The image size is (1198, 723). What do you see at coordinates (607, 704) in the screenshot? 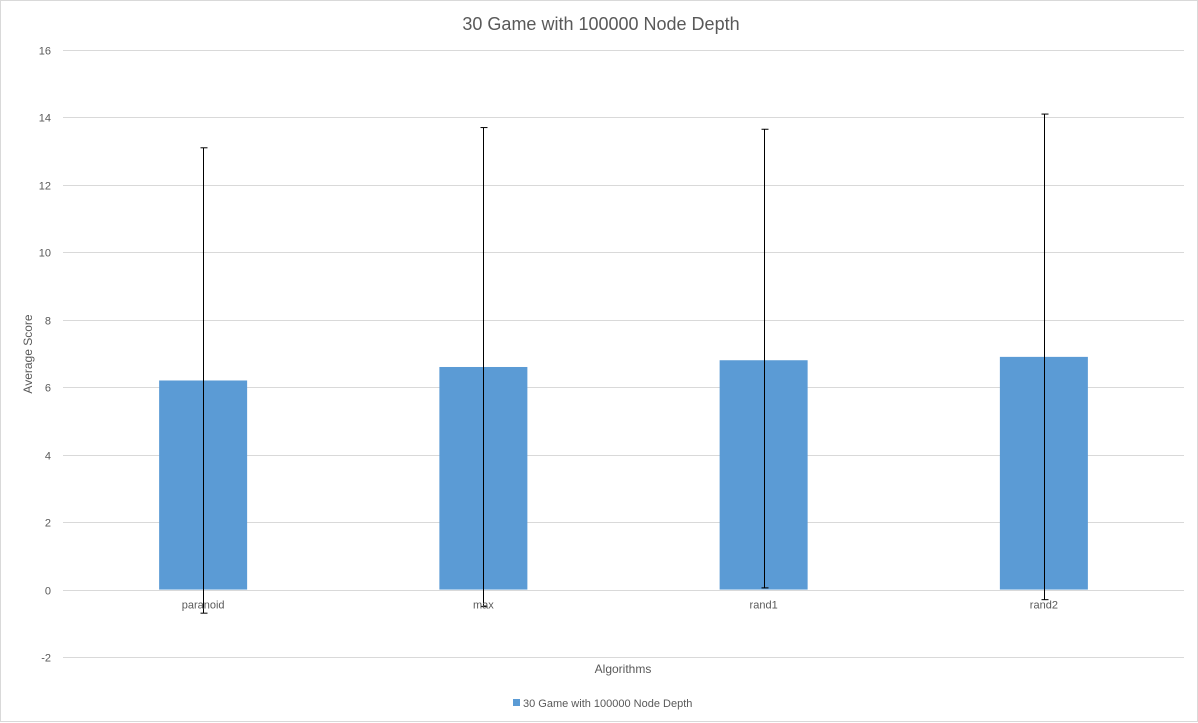
I see `legend-label: 30 Game with 100000 Node Depth` at bounding box center [607, 704].